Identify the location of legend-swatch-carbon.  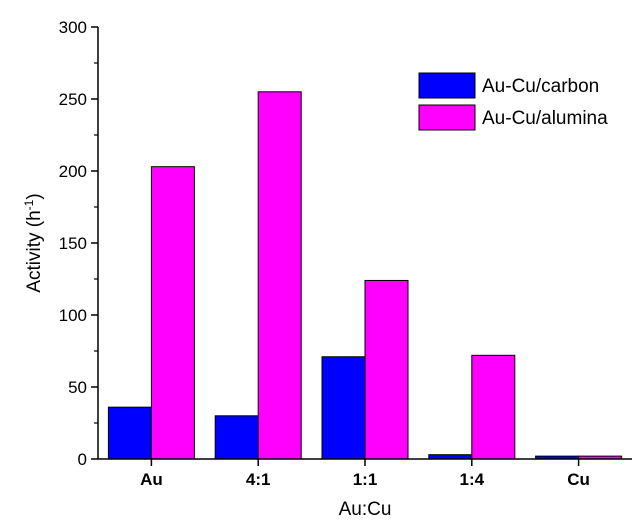
(447, 85).